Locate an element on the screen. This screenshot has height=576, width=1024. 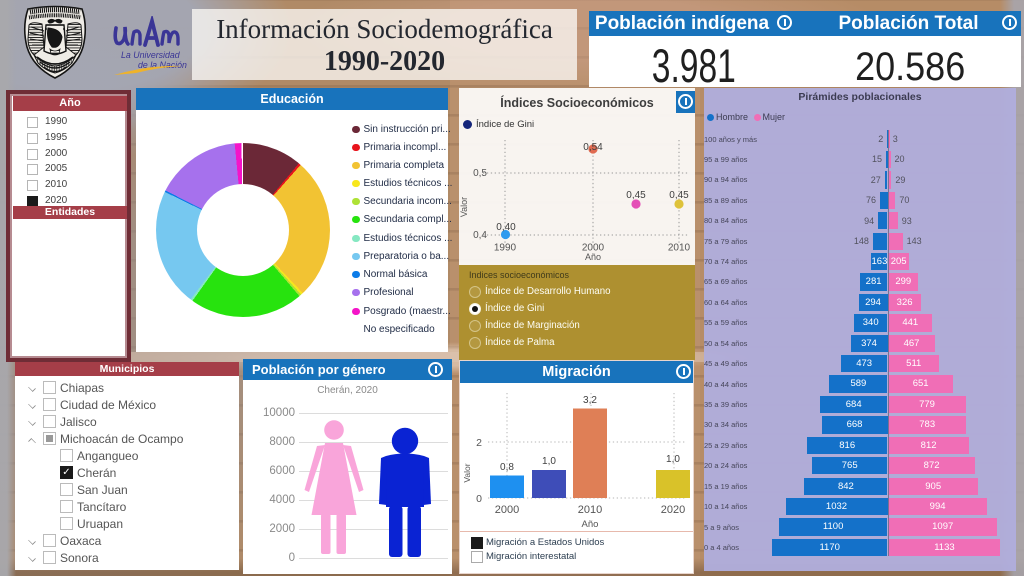
svg-text: 0,40 is located at coordinates (506, 227).